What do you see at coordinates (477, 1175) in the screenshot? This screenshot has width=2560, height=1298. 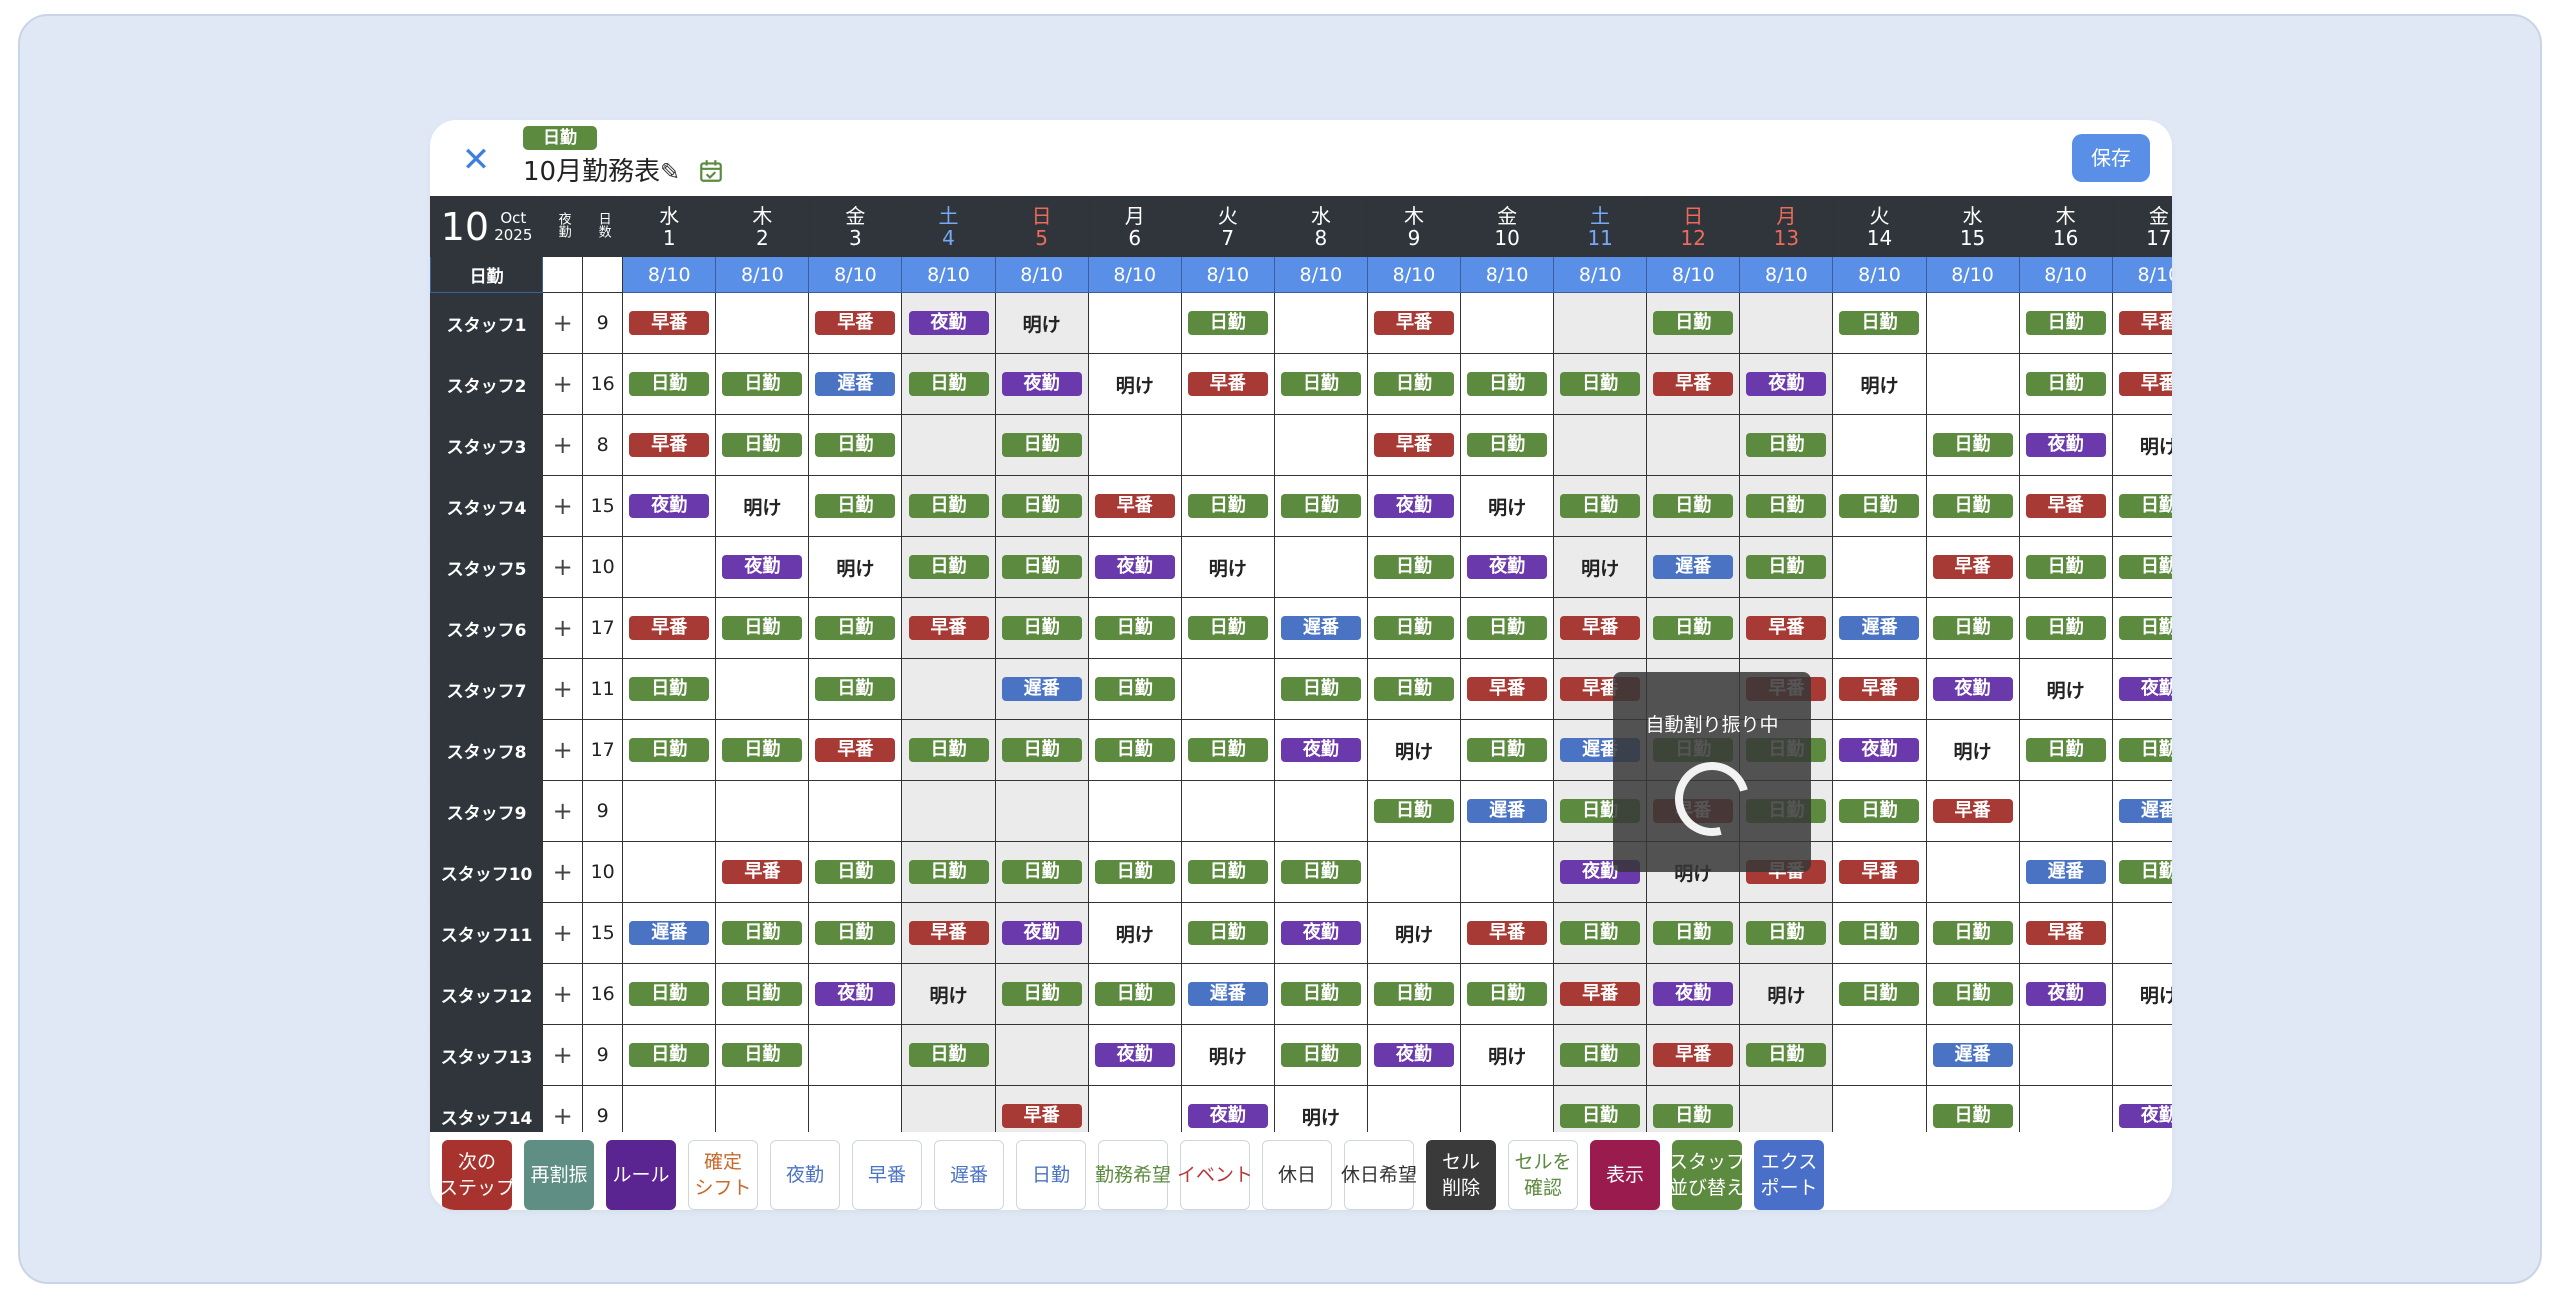 I see `next-button: 次の ステップ` at bounding box center [477, 1175].